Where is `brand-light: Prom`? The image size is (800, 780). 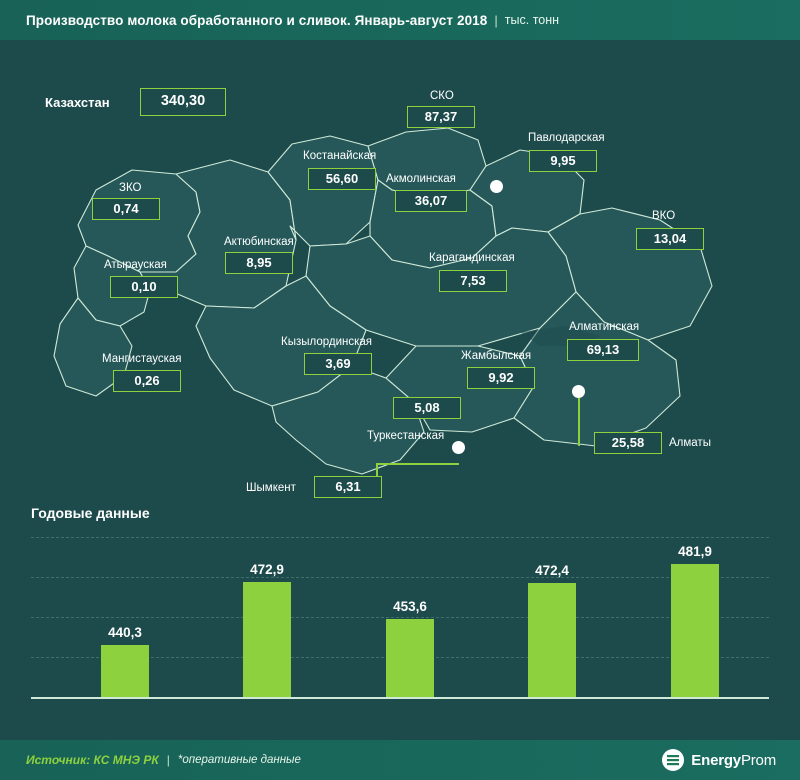 brand-light: Prom is located at coordinates (758, 760).